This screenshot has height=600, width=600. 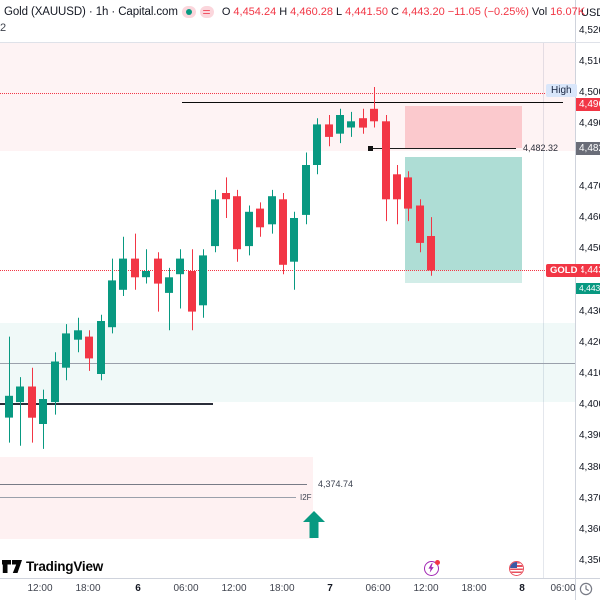 What do you see at coordinates (586, 589) in the screenshot?
I see `clock-icon` at bounding box center [586, 589].